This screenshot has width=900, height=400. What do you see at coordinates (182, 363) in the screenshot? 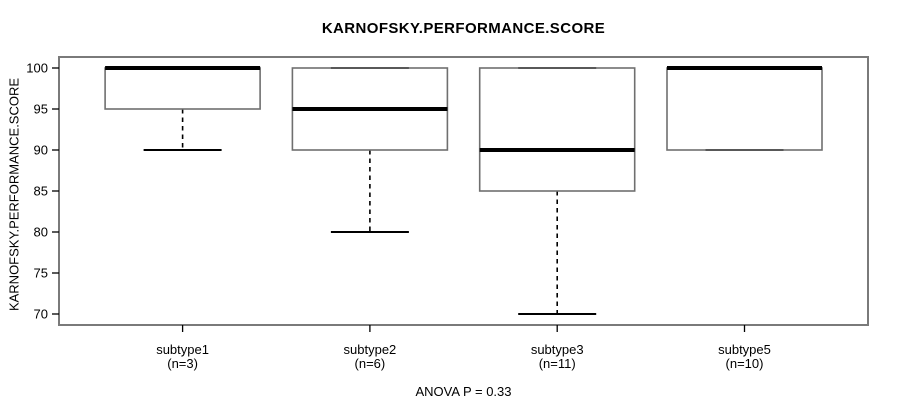
I see `x-tick-sublabel: (n=3)` at bounding box center [182, 363].